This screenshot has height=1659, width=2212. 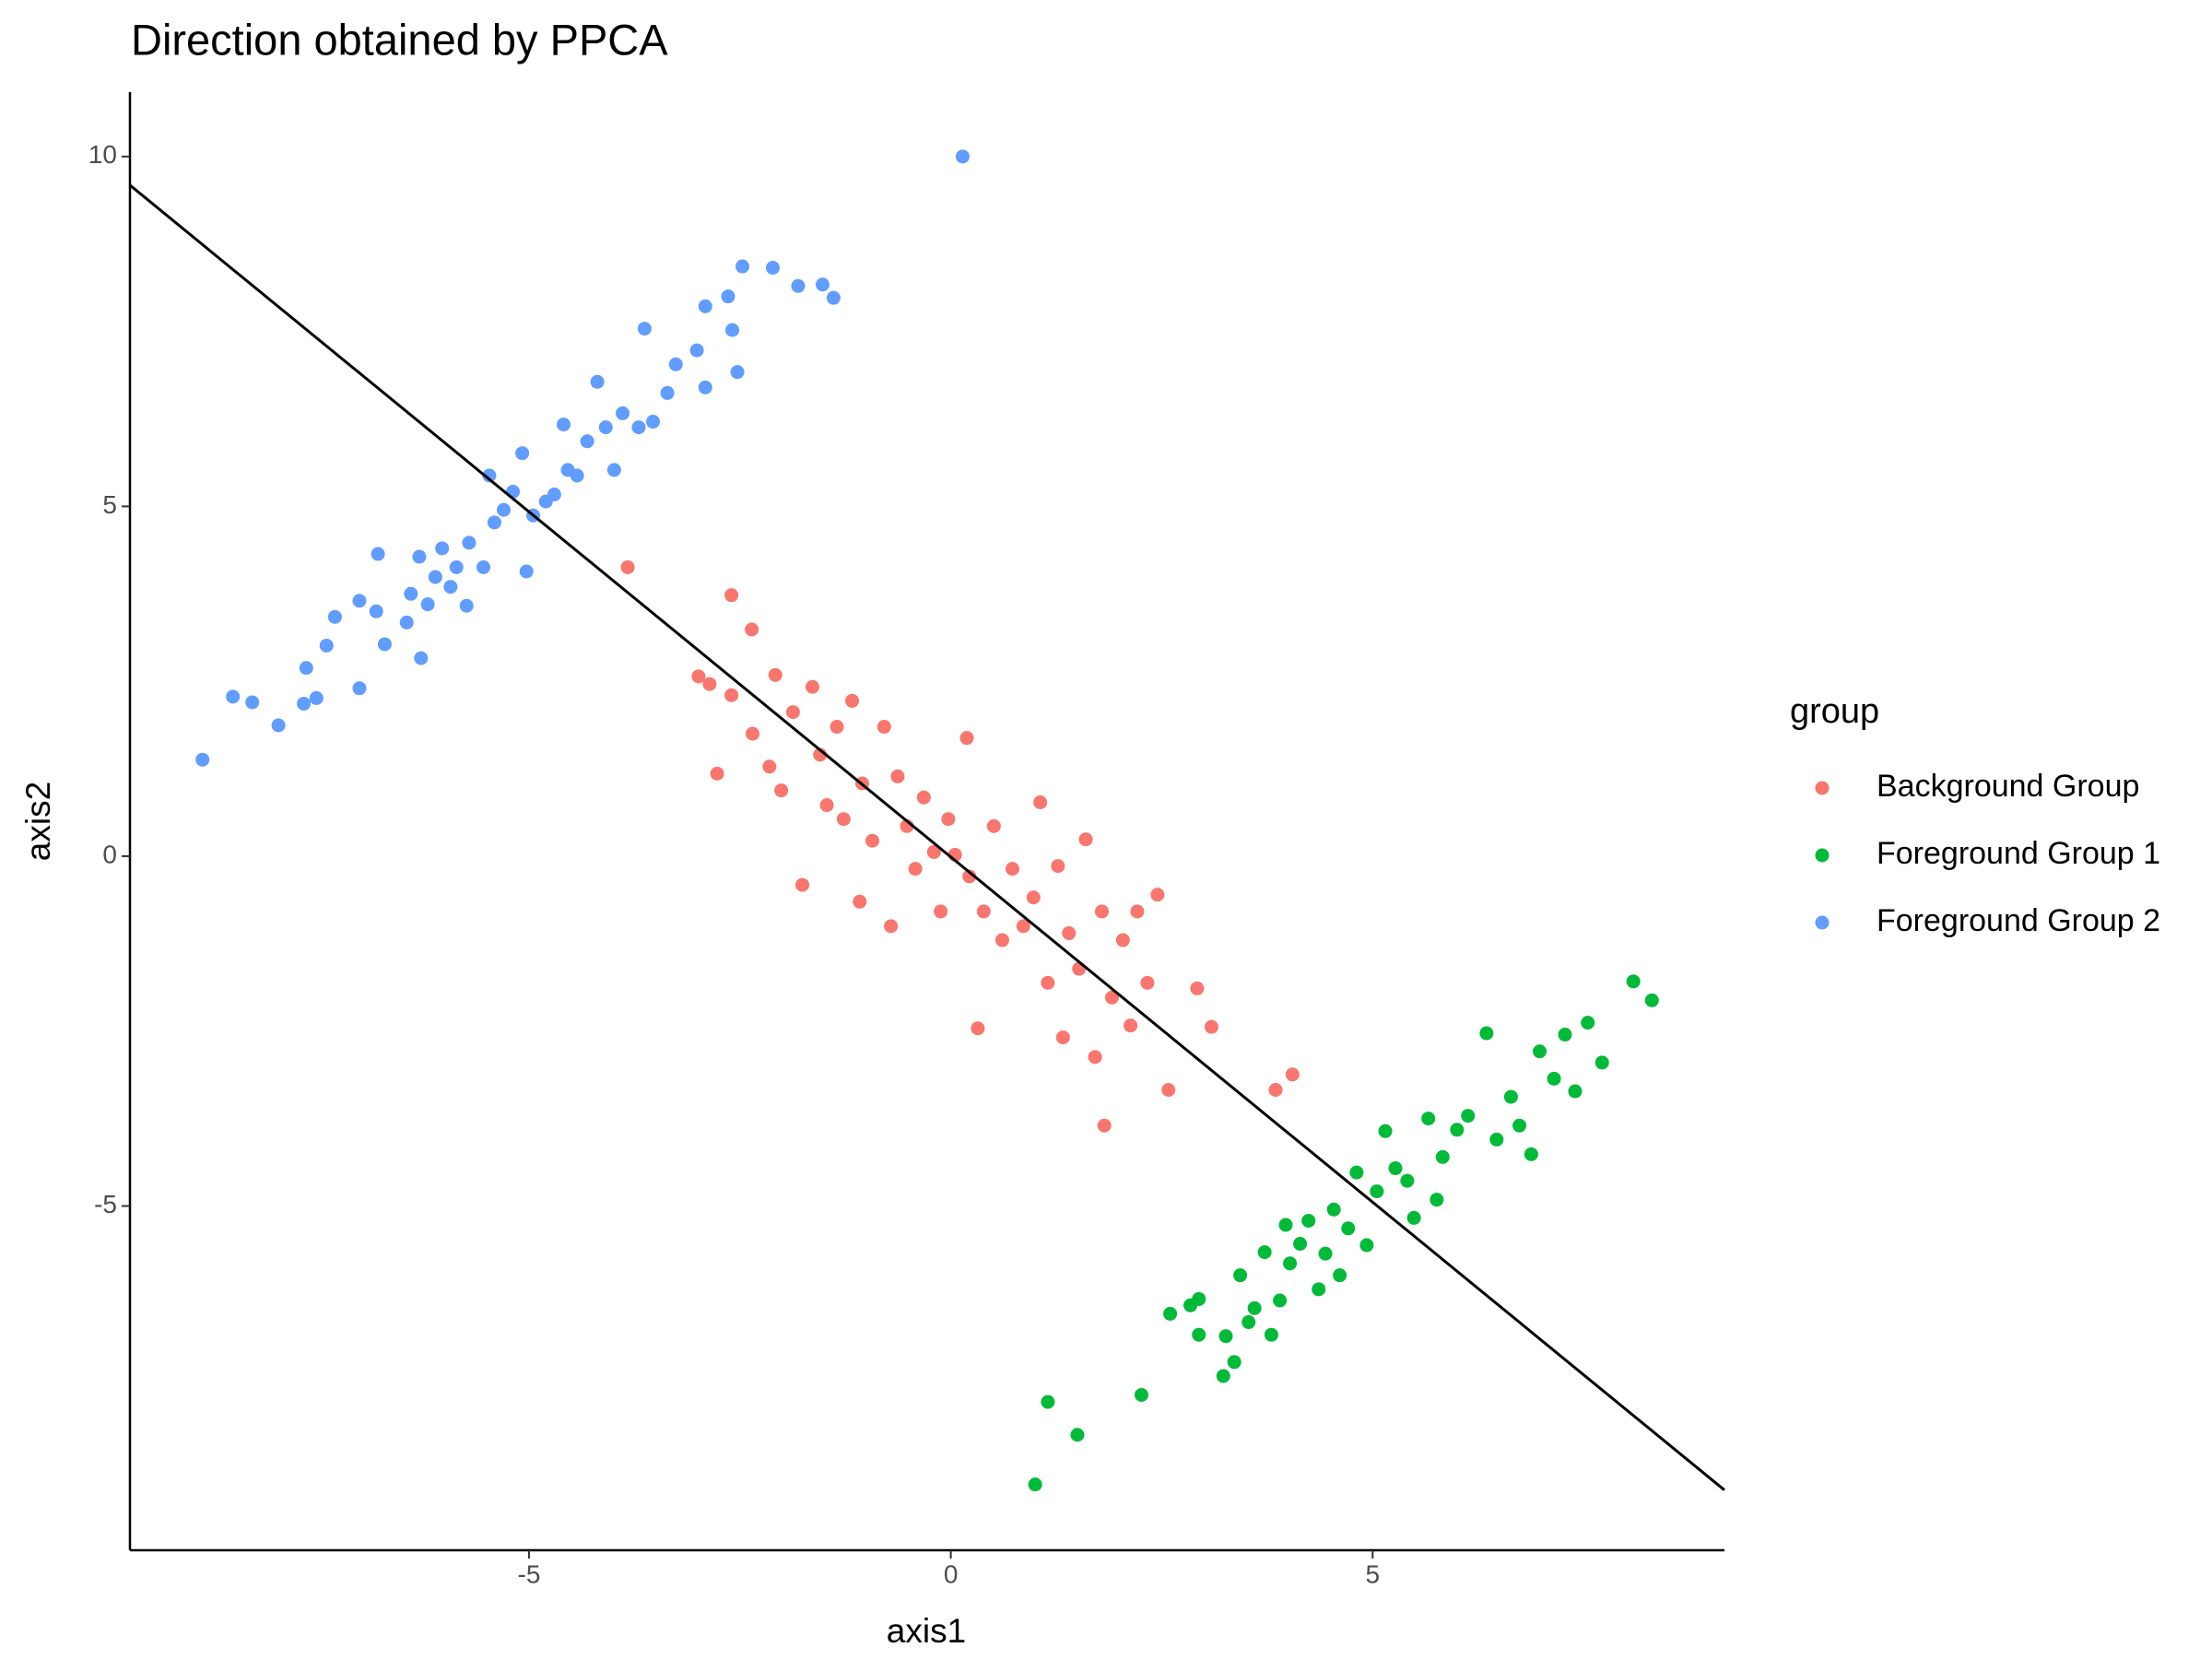 I want to click on chart-title: Direction obtained by PPCA, so click(x=399, y=39).